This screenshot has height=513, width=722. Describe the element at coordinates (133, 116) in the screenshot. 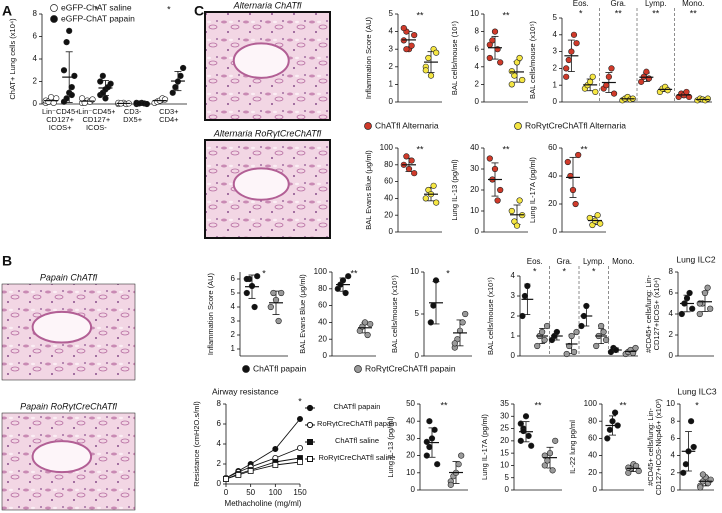

I see `category-label: CD3- DX5+` at that location.